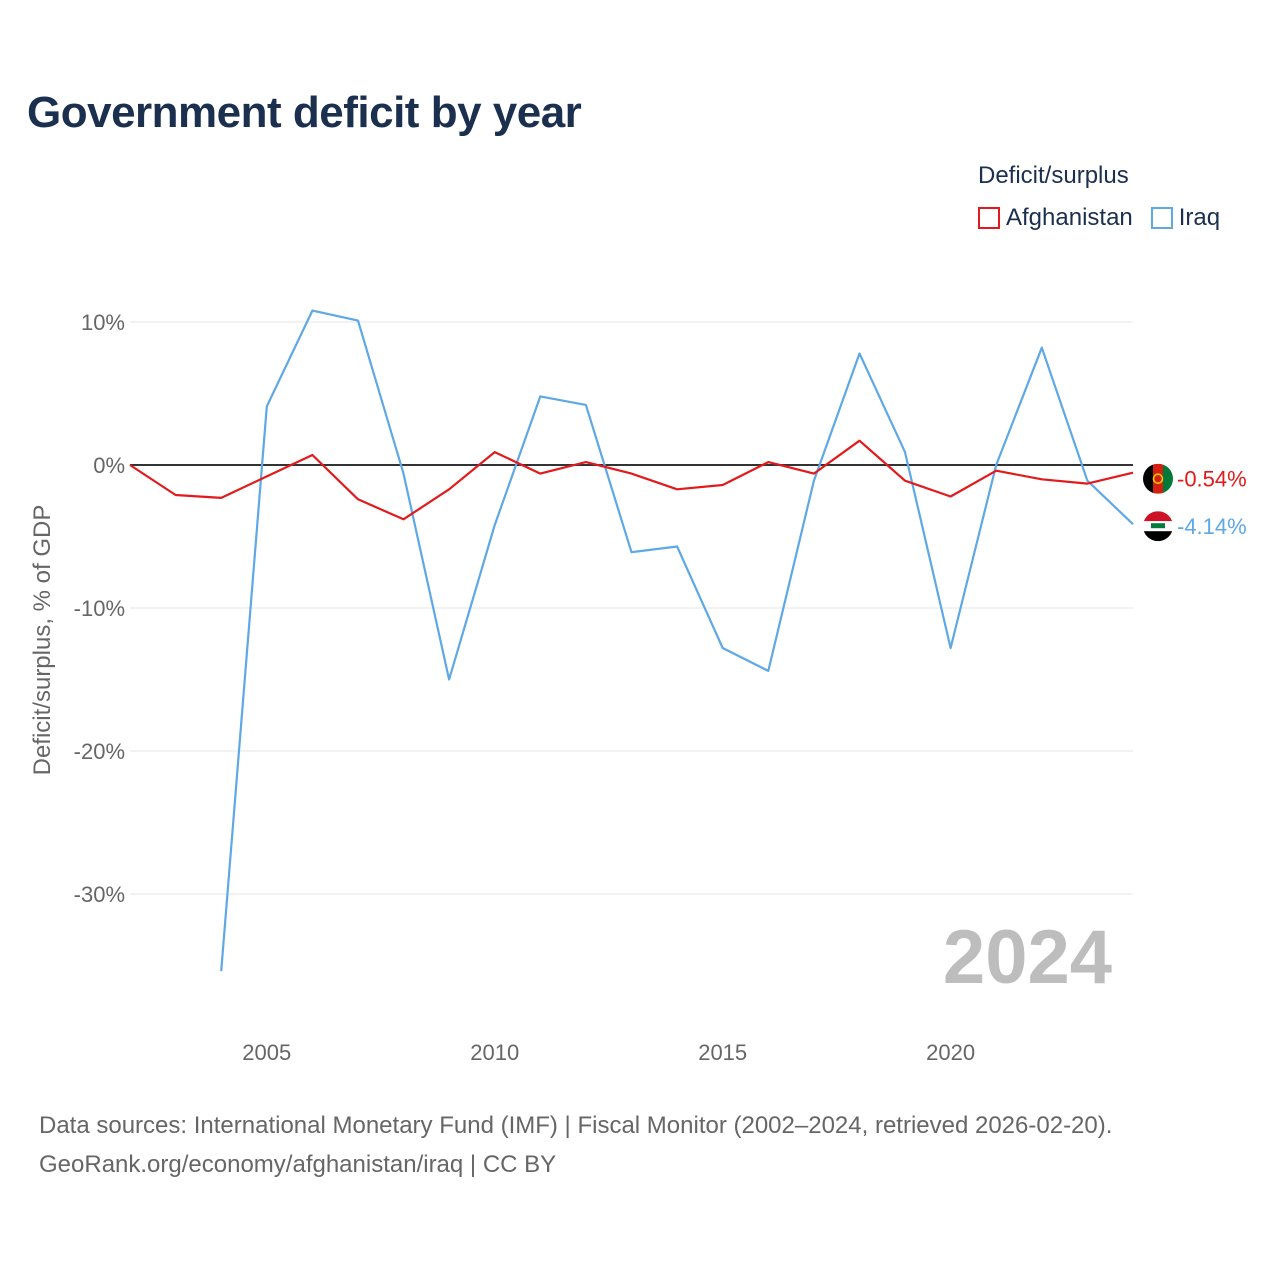  Describe the element at coordinates (1158, 526) in the screenshot. I see `iraq-flag-icon` at that location.